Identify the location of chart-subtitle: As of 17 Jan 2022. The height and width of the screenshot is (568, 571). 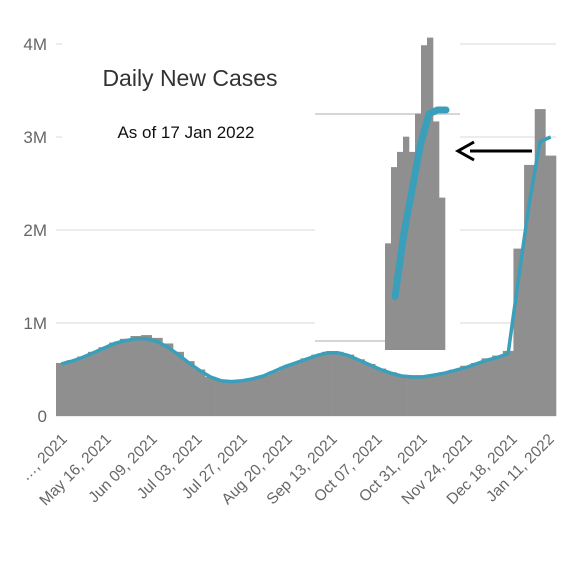
(185, 132).